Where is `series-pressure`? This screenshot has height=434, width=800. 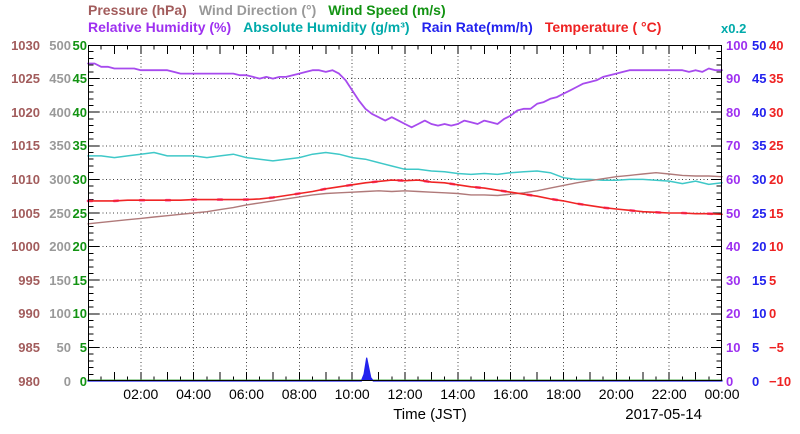
series-pressure is located at coordinates (405, 198).